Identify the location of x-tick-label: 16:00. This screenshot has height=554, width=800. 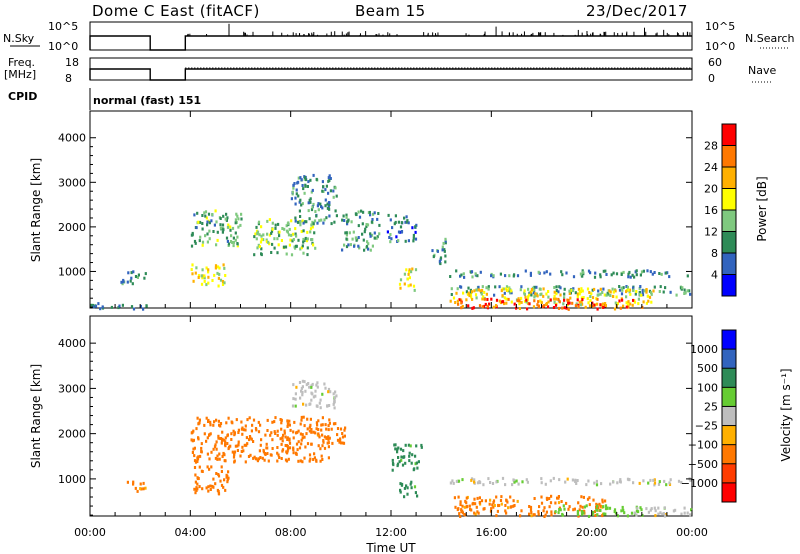
(491, 532).